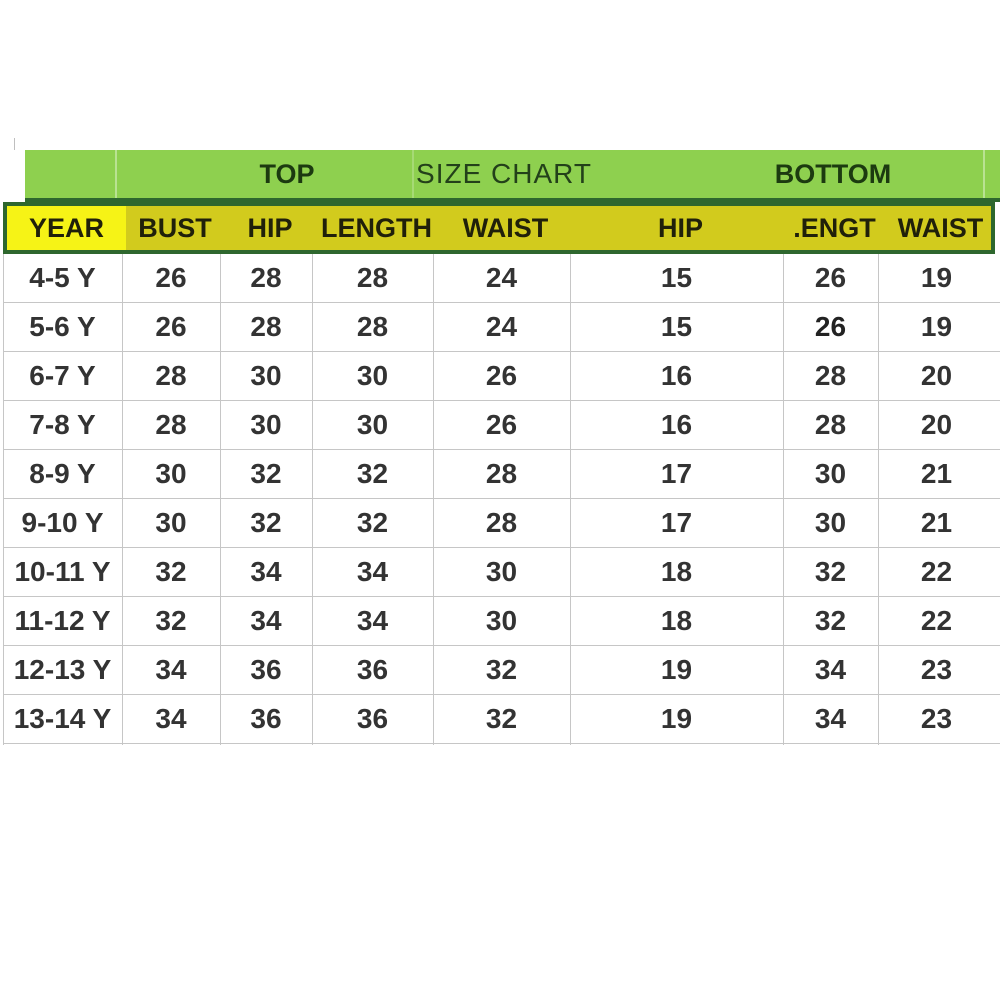 The width and height of the screenshot is (1000, 1000). Describe the element at coordinates (504, 173) in the screenshot. I see `chart-title: SIZE CHART` at that location.